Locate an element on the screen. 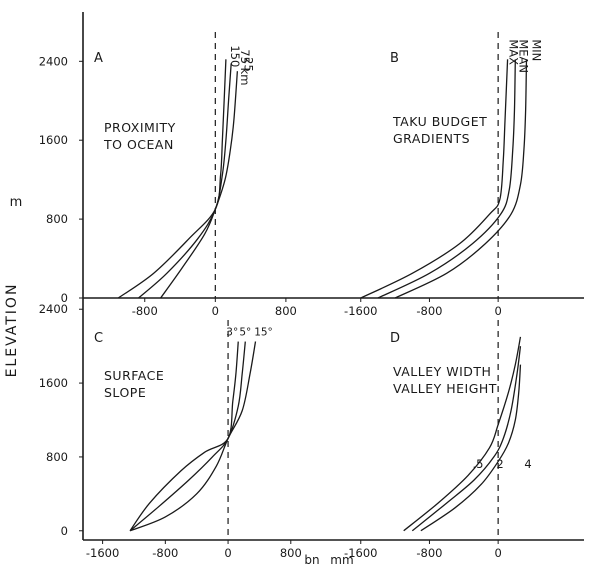 The width and height of the screenshot is (590, 573). series-label: .5 is located at coordinates (478, 464).